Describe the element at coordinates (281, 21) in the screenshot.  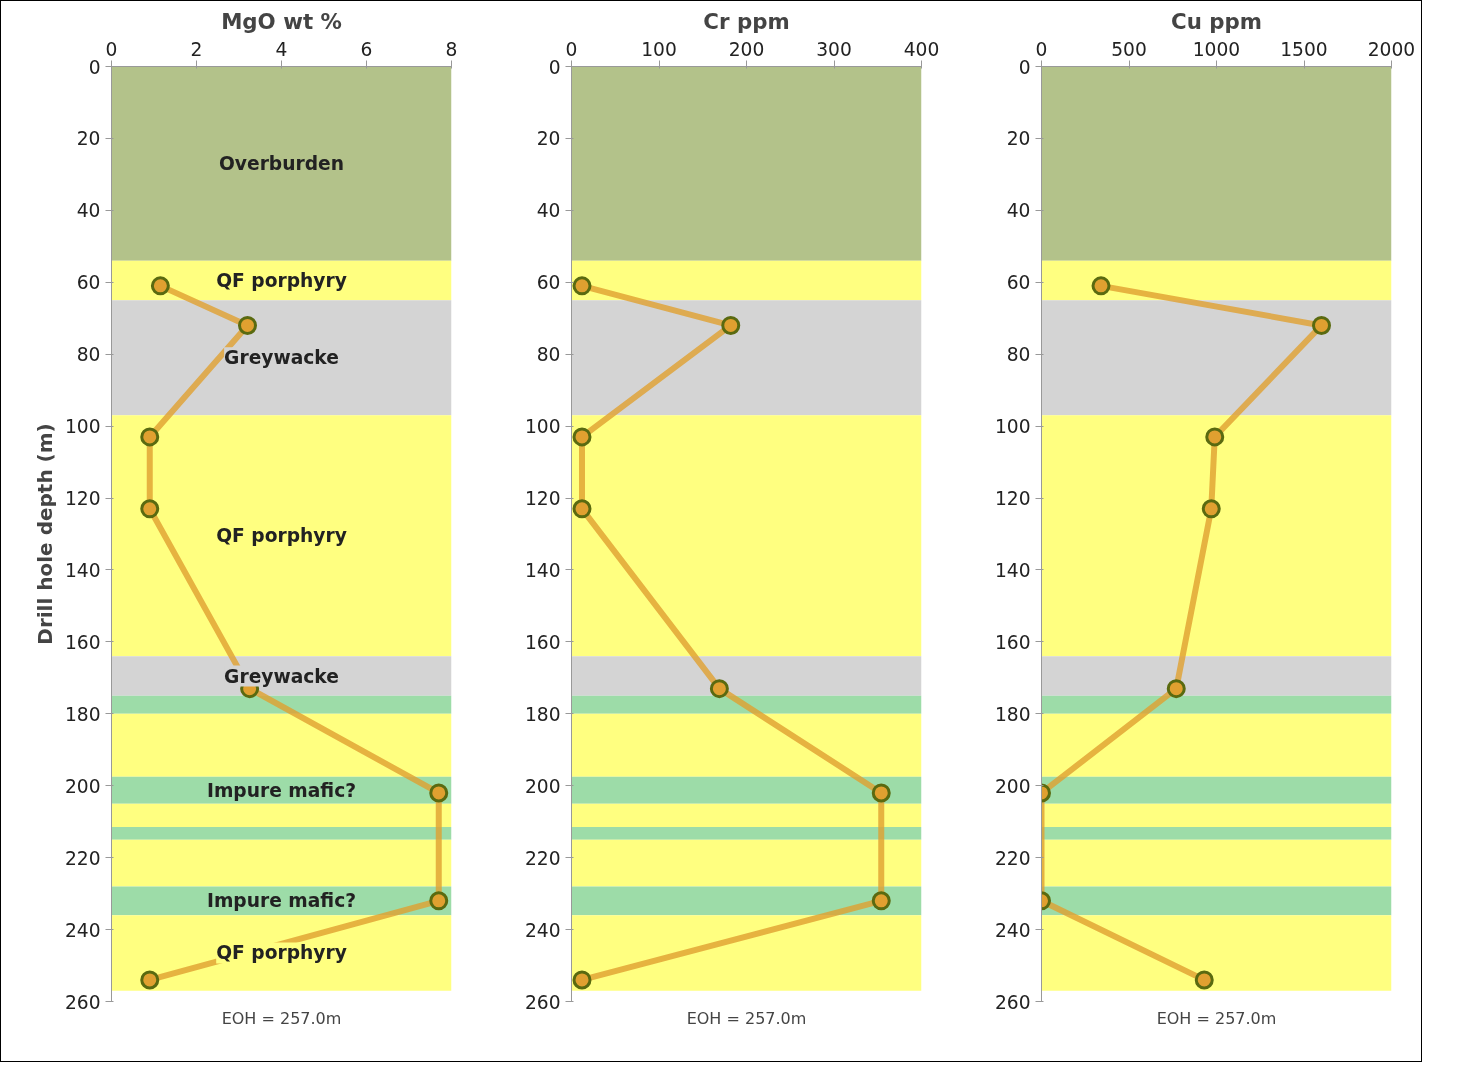
I see `chart-title: MgO wt %` at that location.